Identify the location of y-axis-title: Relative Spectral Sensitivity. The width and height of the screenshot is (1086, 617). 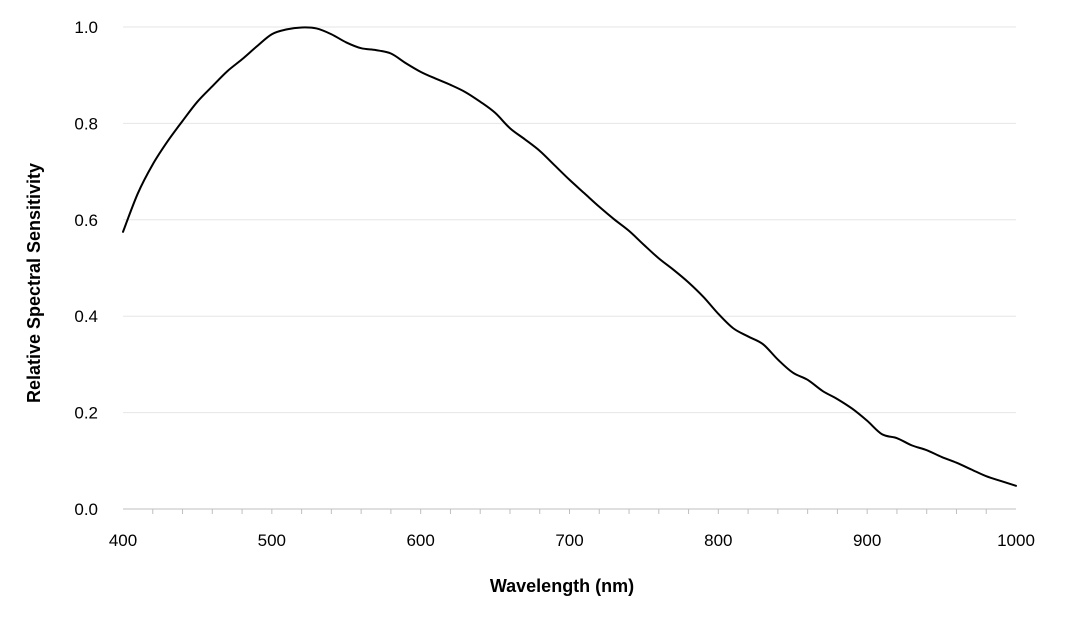
(34, 283).